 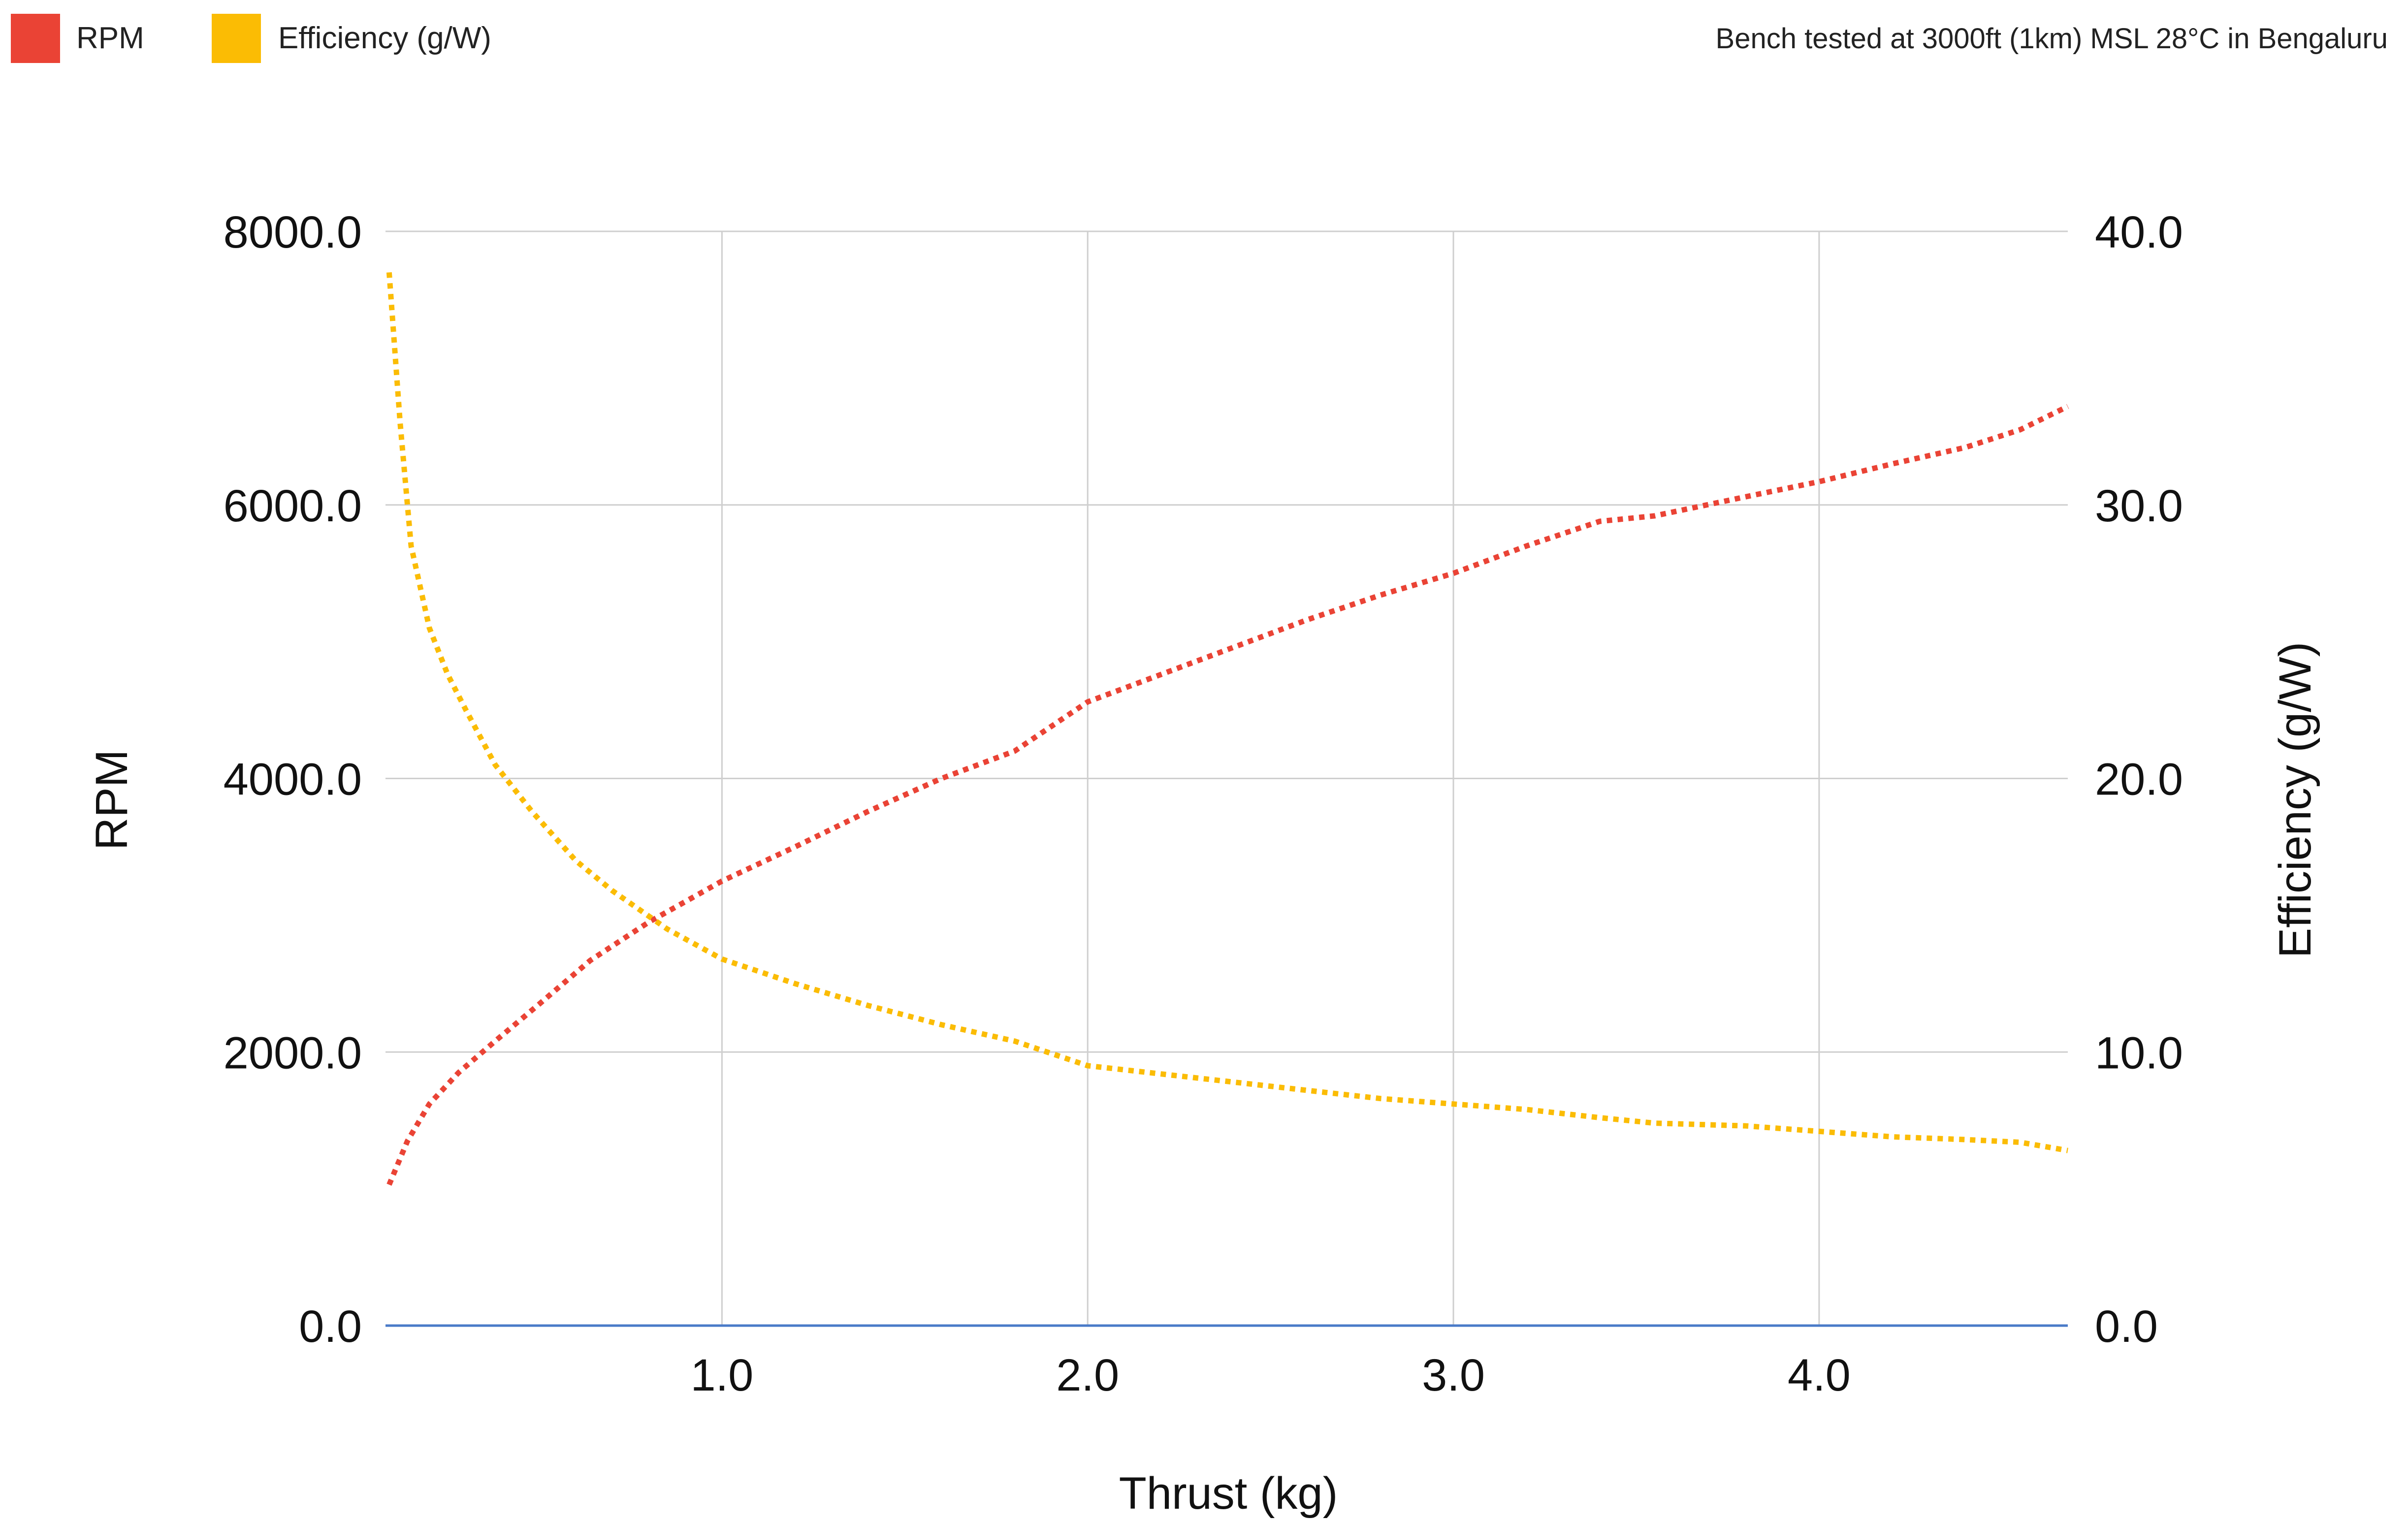 What do you see at coordinates (2139, 780) in the screenshot?
I see `y2-tick-label: 20.0` at bounding box center [2139, 780].